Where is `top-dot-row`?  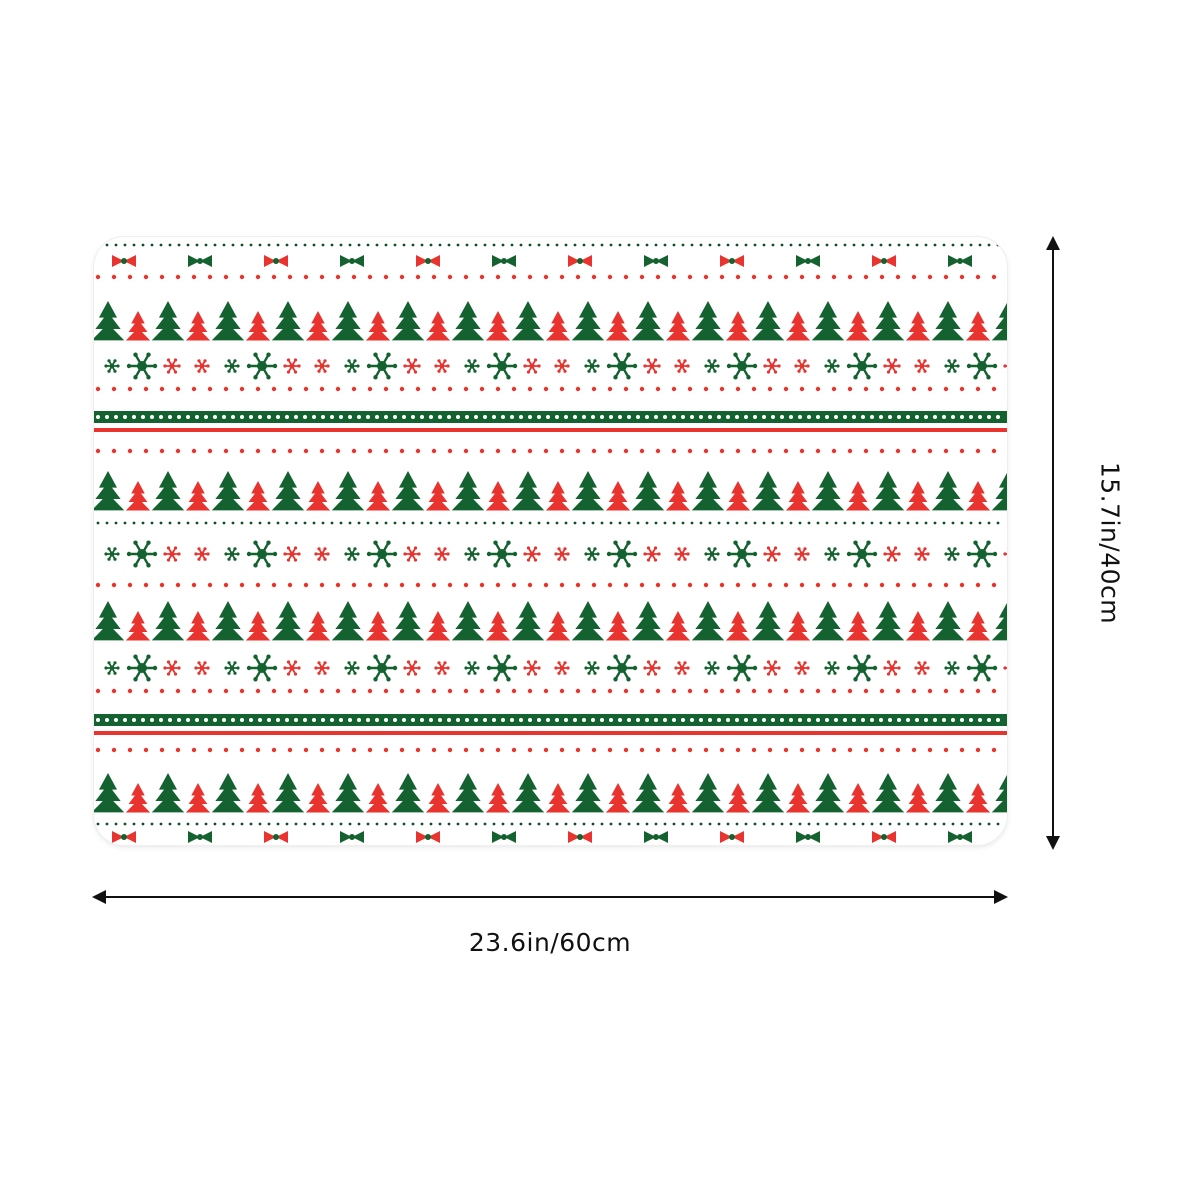 top-dot-row is located at coordinates (548, 245).